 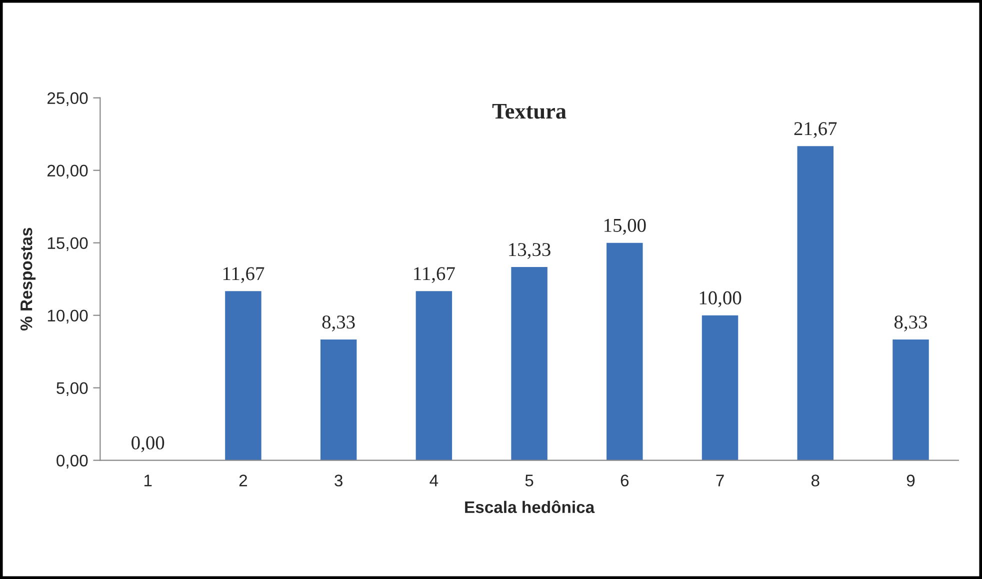 I want to click on x-tick-label: 7, so click(x=720, y=480).